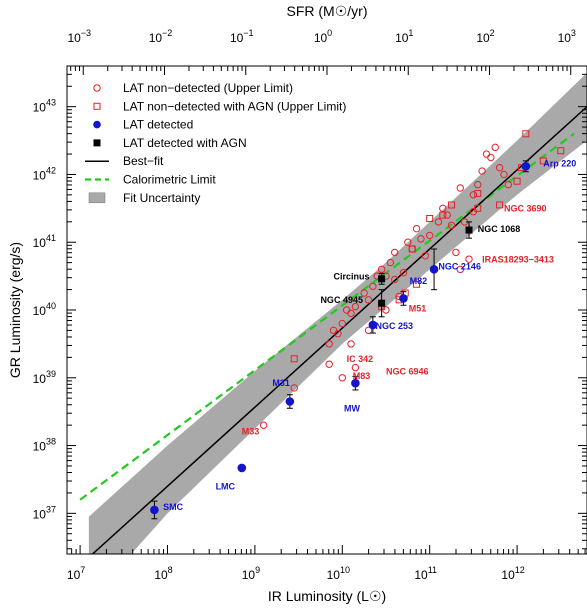 The width and height of the screenshot is (587, 612). What do you see at coordinates (226, 487) in the screenshot?
I see `point-annotation: LMC` at bounding box center [226, 487].